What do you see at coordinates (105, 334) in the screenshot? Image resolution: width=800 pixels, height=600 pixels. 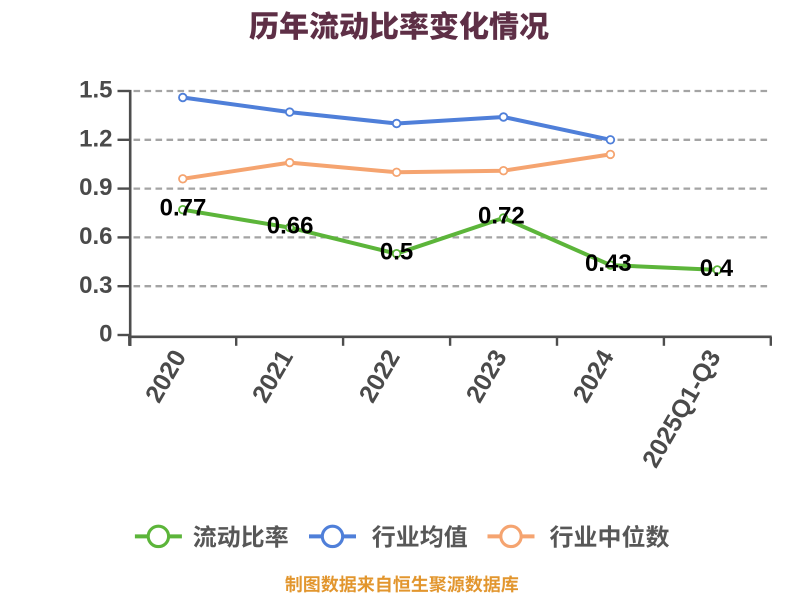 I see `svg-text: 0` at bounding box center [105, 334].